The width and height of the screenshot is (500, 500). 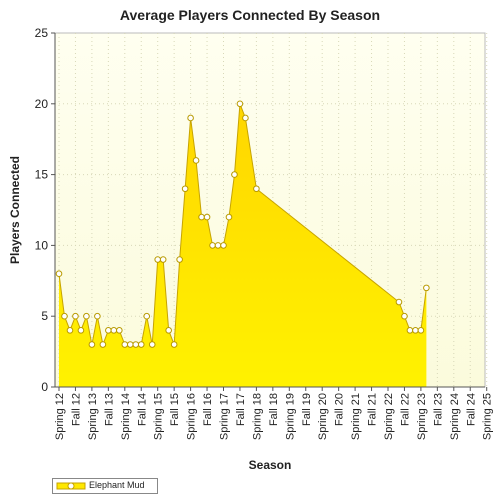 What do you see at coordinates (270, 465) in the screenshot?
I see `x-axis-label: Season` at bounding box center [270, 465].